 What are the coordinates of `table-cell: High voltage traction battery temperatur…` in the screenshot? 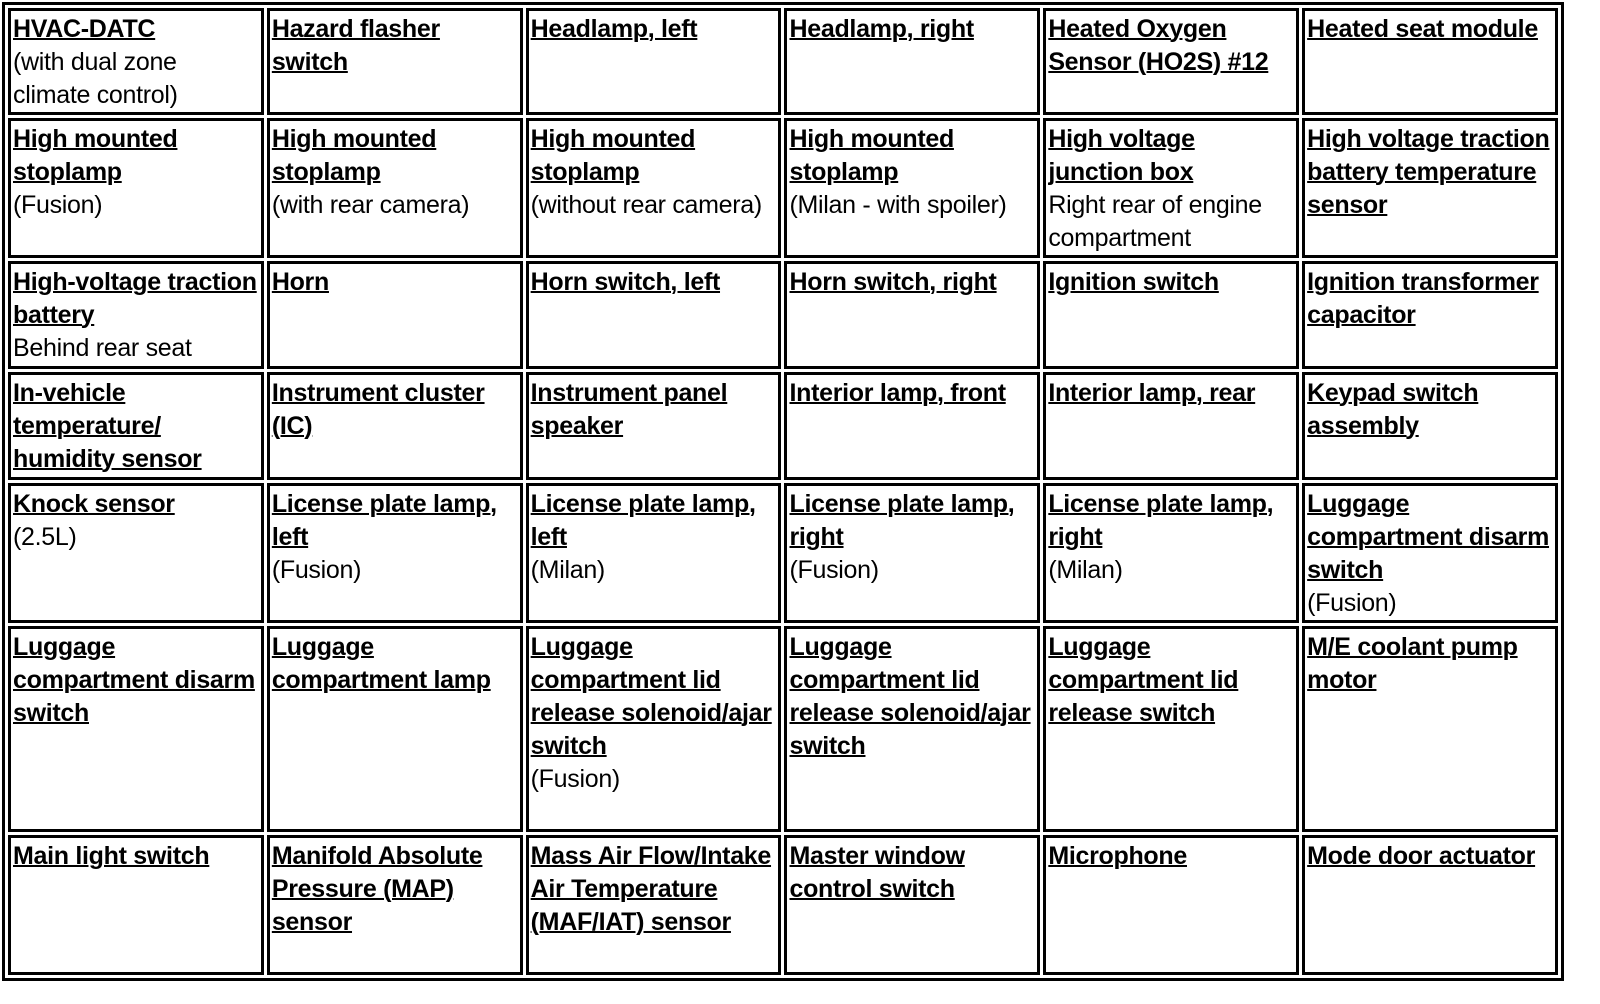 It's located at (1430, 188).